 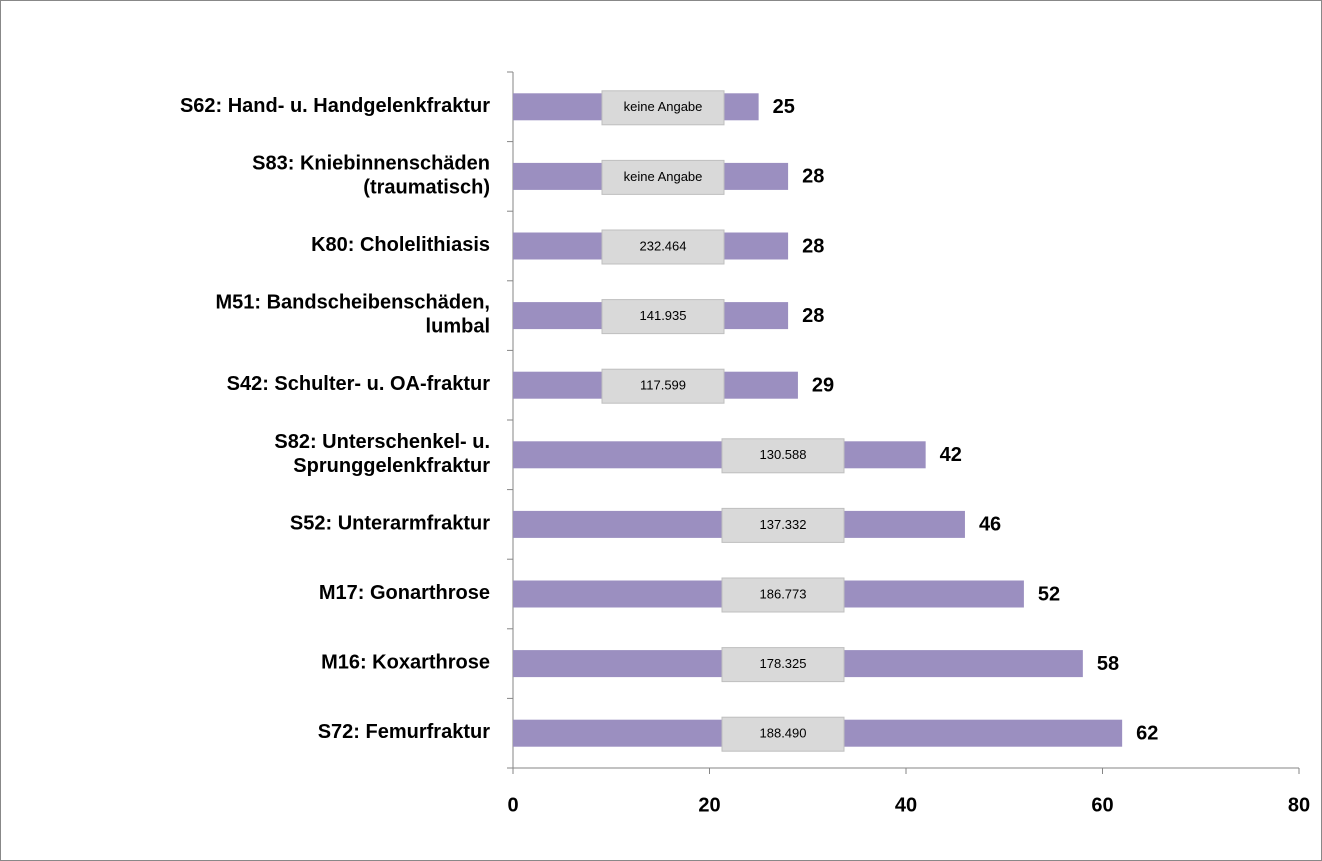 I want to click on annotation: 141.935, so click(x=663, y=315).